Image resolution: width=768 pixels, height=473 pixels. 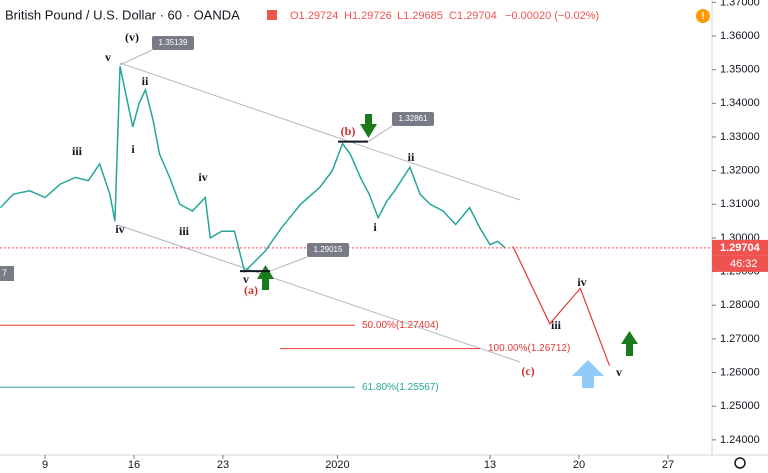 I want to click on symbol-flag, so click(x=272, y=15).